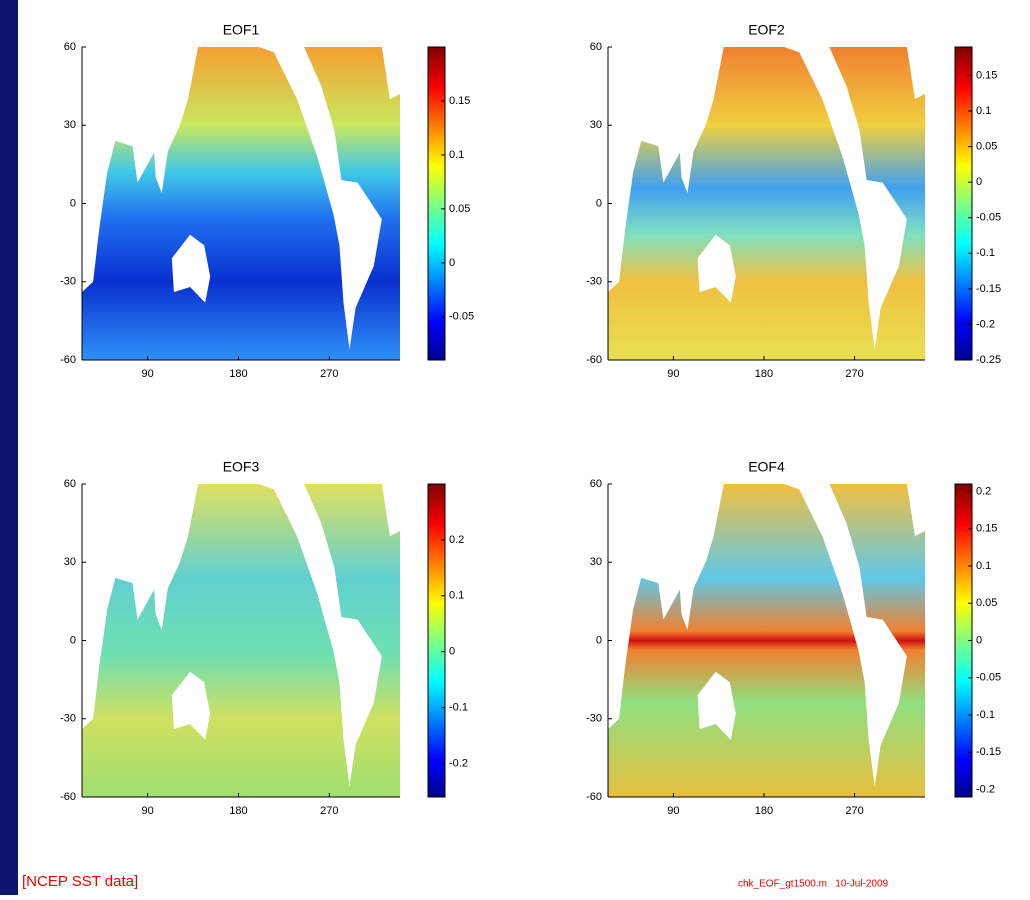 The image size is (1030, 900). What do you see at coordinates (988, 360) in the screenshot?
I see `colorbar-tick-label: -0.25` at bounding box center [988, 360].